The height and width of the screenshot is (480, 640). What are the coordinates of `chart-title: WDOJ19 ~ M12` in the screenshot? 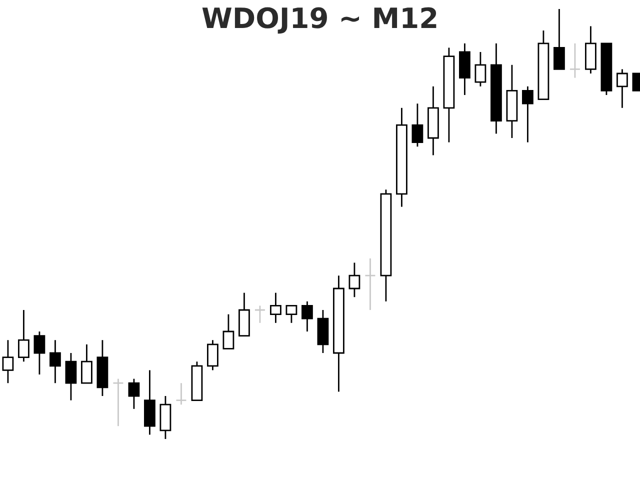 It's located at (320, 18).